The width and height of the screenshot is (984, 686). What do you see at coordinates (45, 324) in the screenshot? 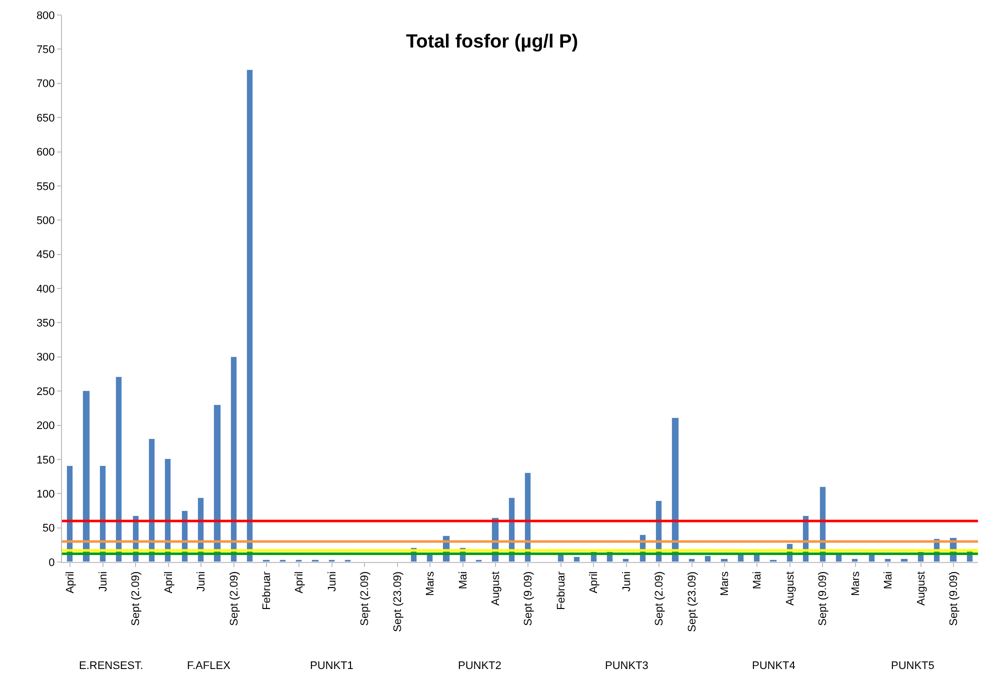
I see `y-tick-label: 350` at bounding box center [45, 324].